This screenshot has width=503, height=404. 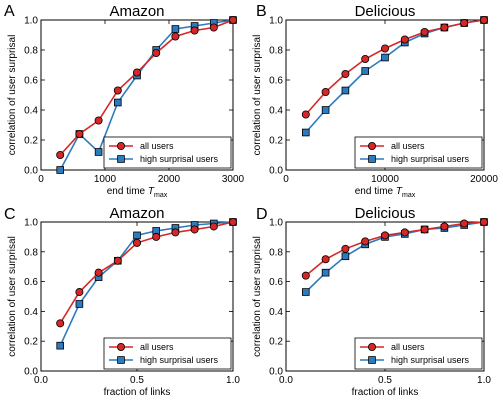 What do you see at coordinates (10, 214) in the screenshot?
I see `panel-letter: C` at bounding box center [10, 214].